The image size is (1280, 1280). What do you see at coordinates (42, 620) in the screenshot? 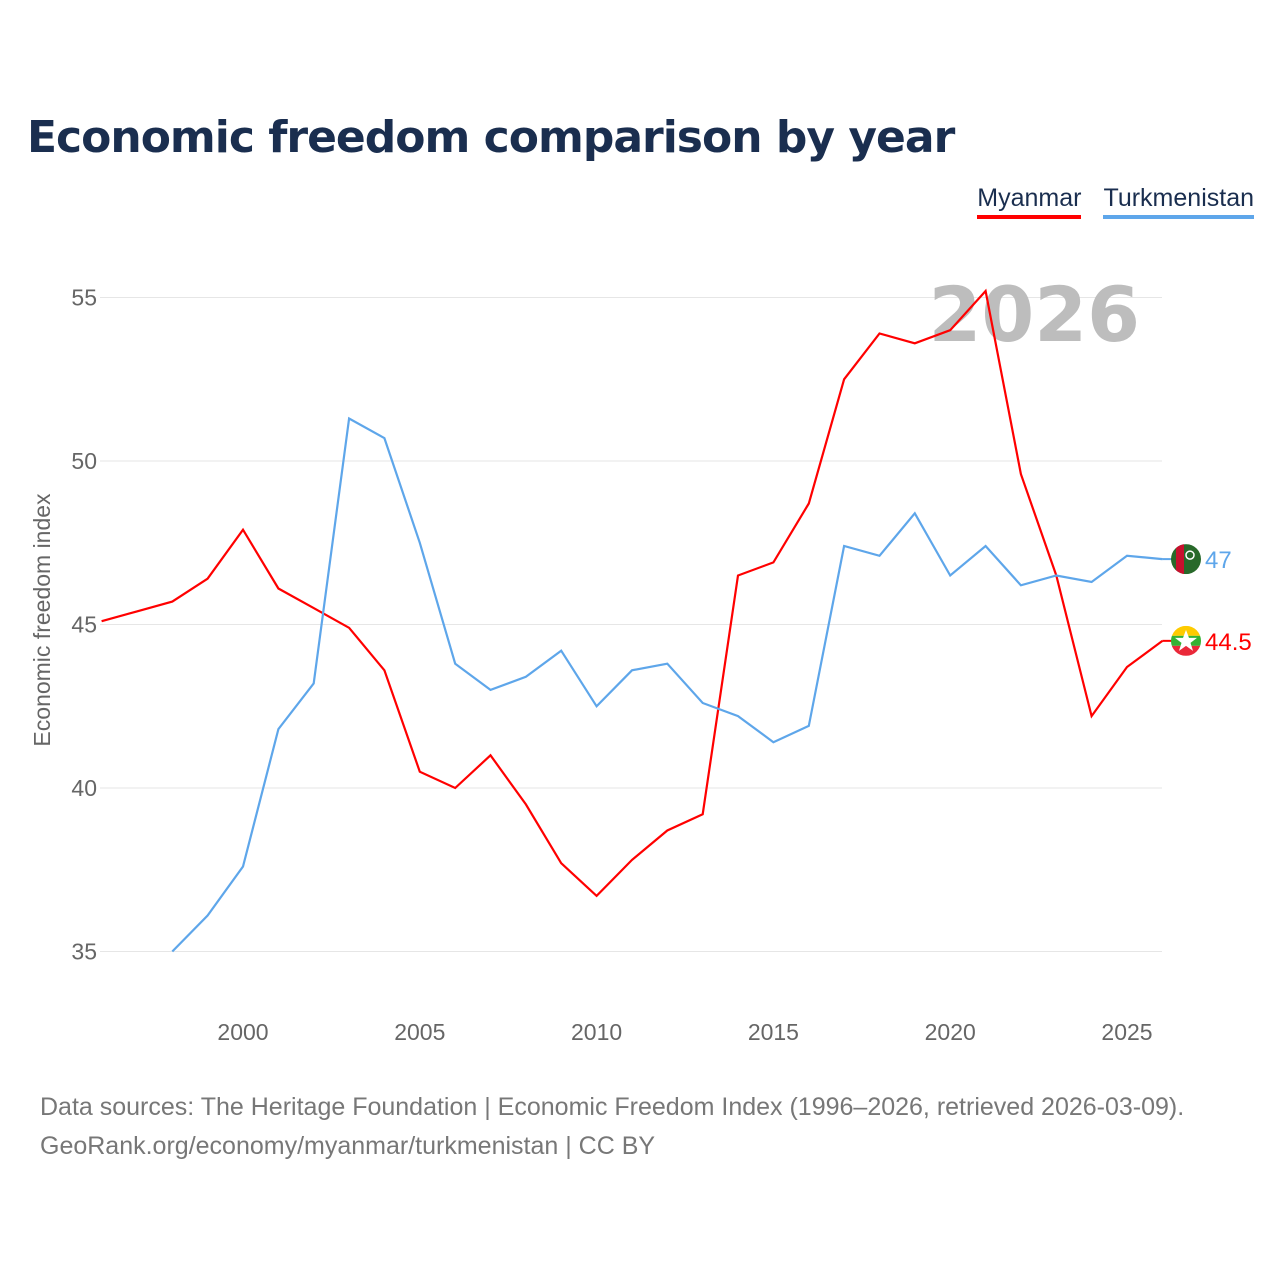
I see `y-axis-label: Economic freedom index` at bounding box center [42, 620].